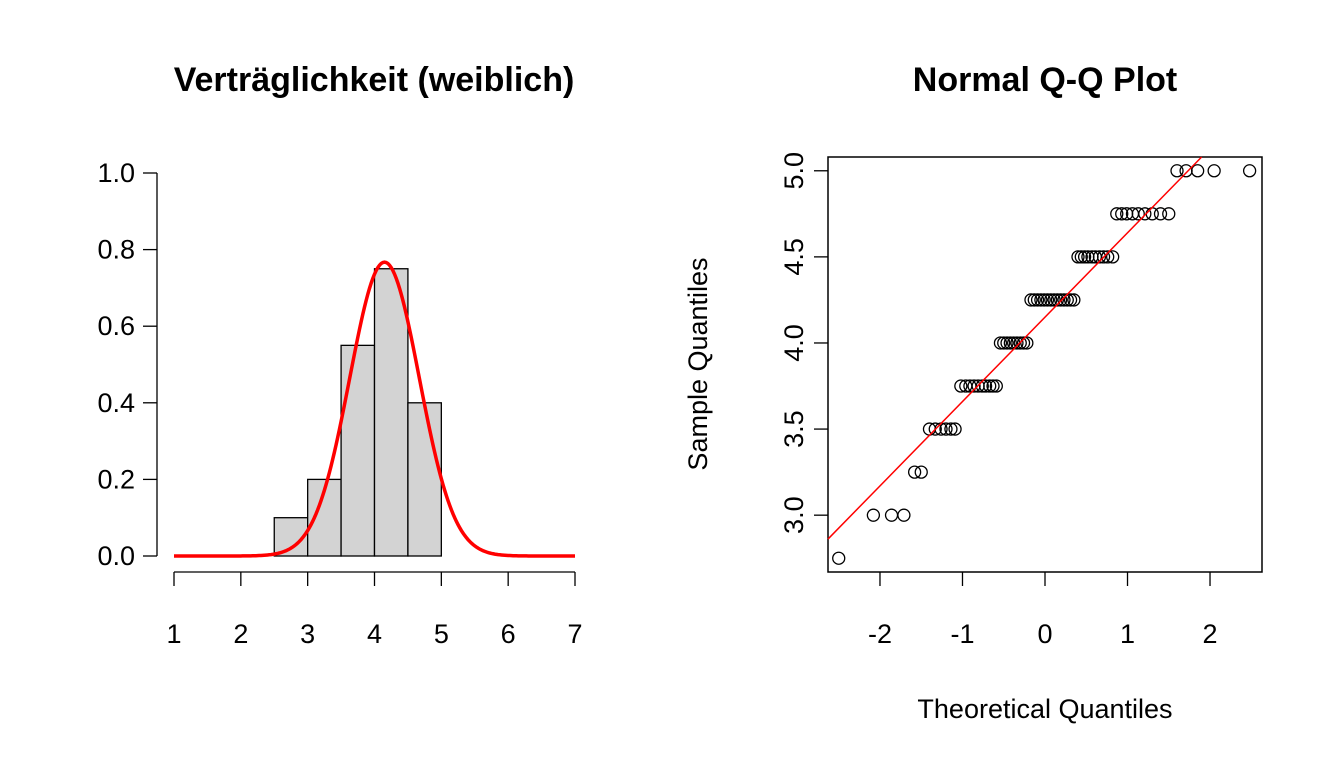  Describe the element at coordinates (794, 343) in the screenshot. I see `y-tick-label: 4.0` at that location.